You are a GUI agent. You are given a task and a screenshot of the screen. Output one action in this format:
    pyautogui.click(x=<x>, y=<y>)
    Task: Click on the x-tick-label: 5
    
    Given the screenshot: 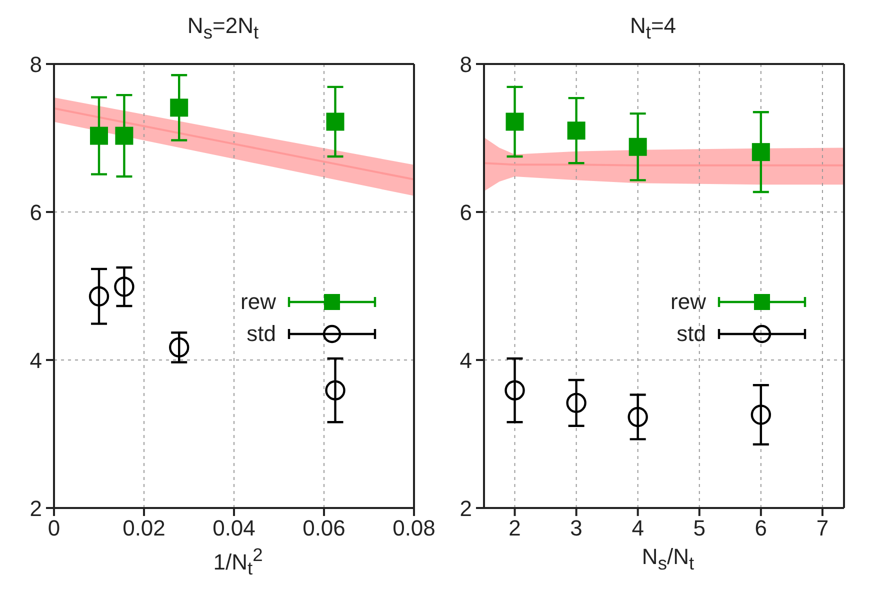 What is the action you would take?
    pyautogui.click(x=699, y=528)
    